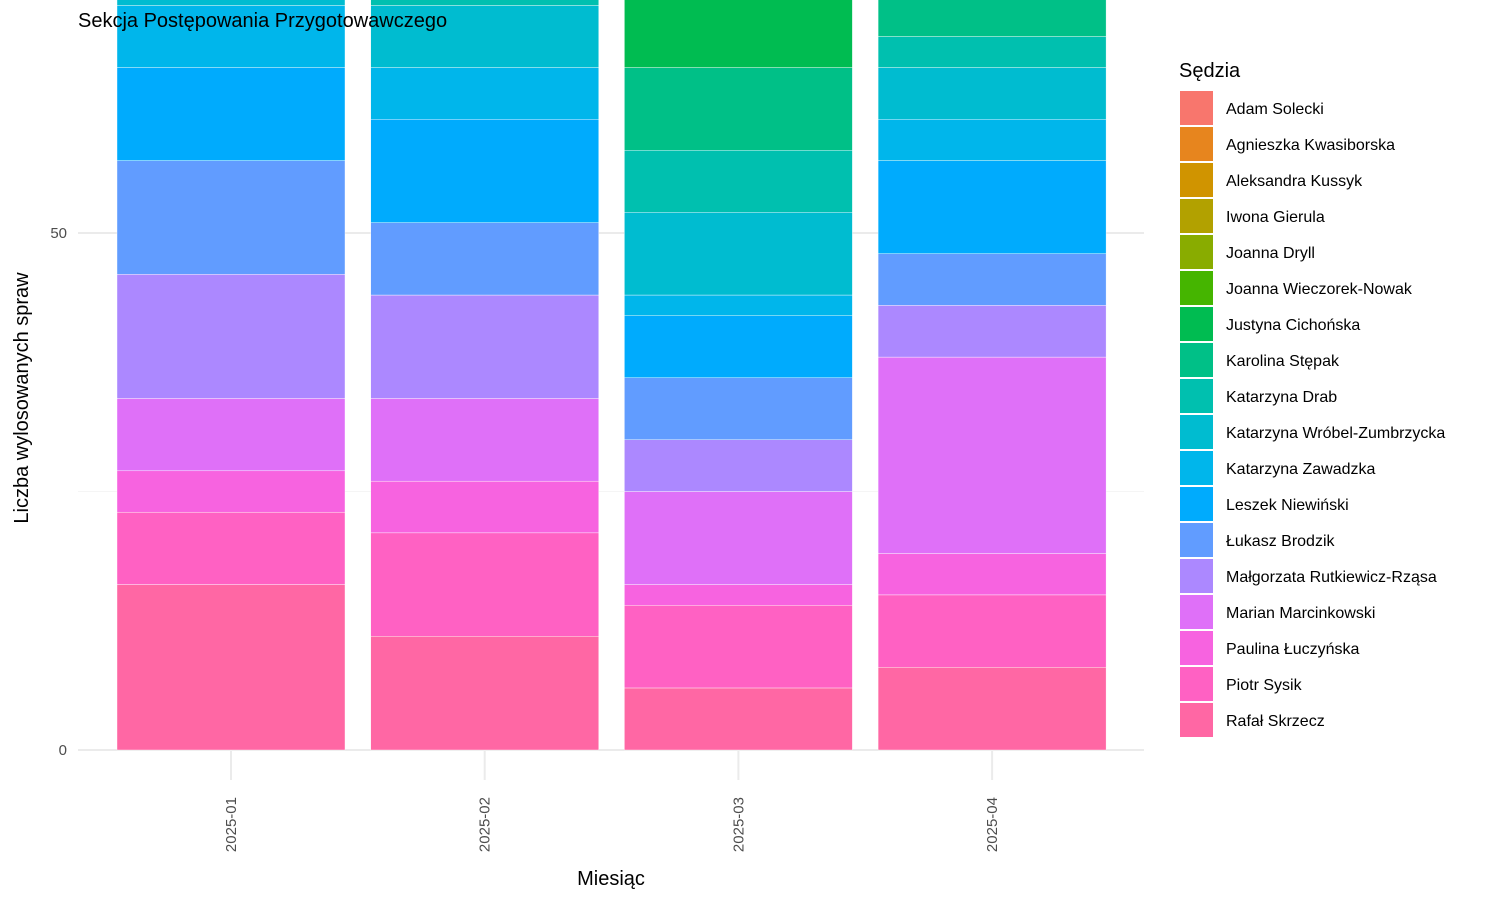 The height and width of the screenshot is (900, 1500). I want to click on legend-label: Agnieszka Kwasiborska, so click(1310, 145).